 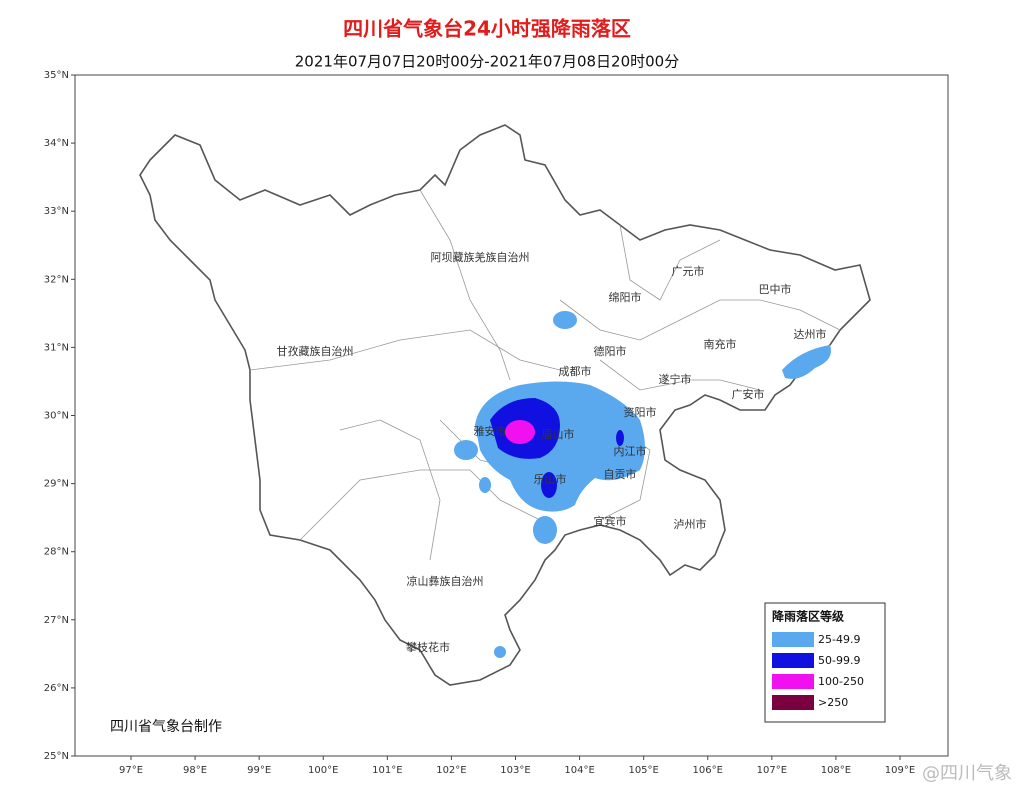 I want to click on region-label: 内江市, so click(x=630, y=451).